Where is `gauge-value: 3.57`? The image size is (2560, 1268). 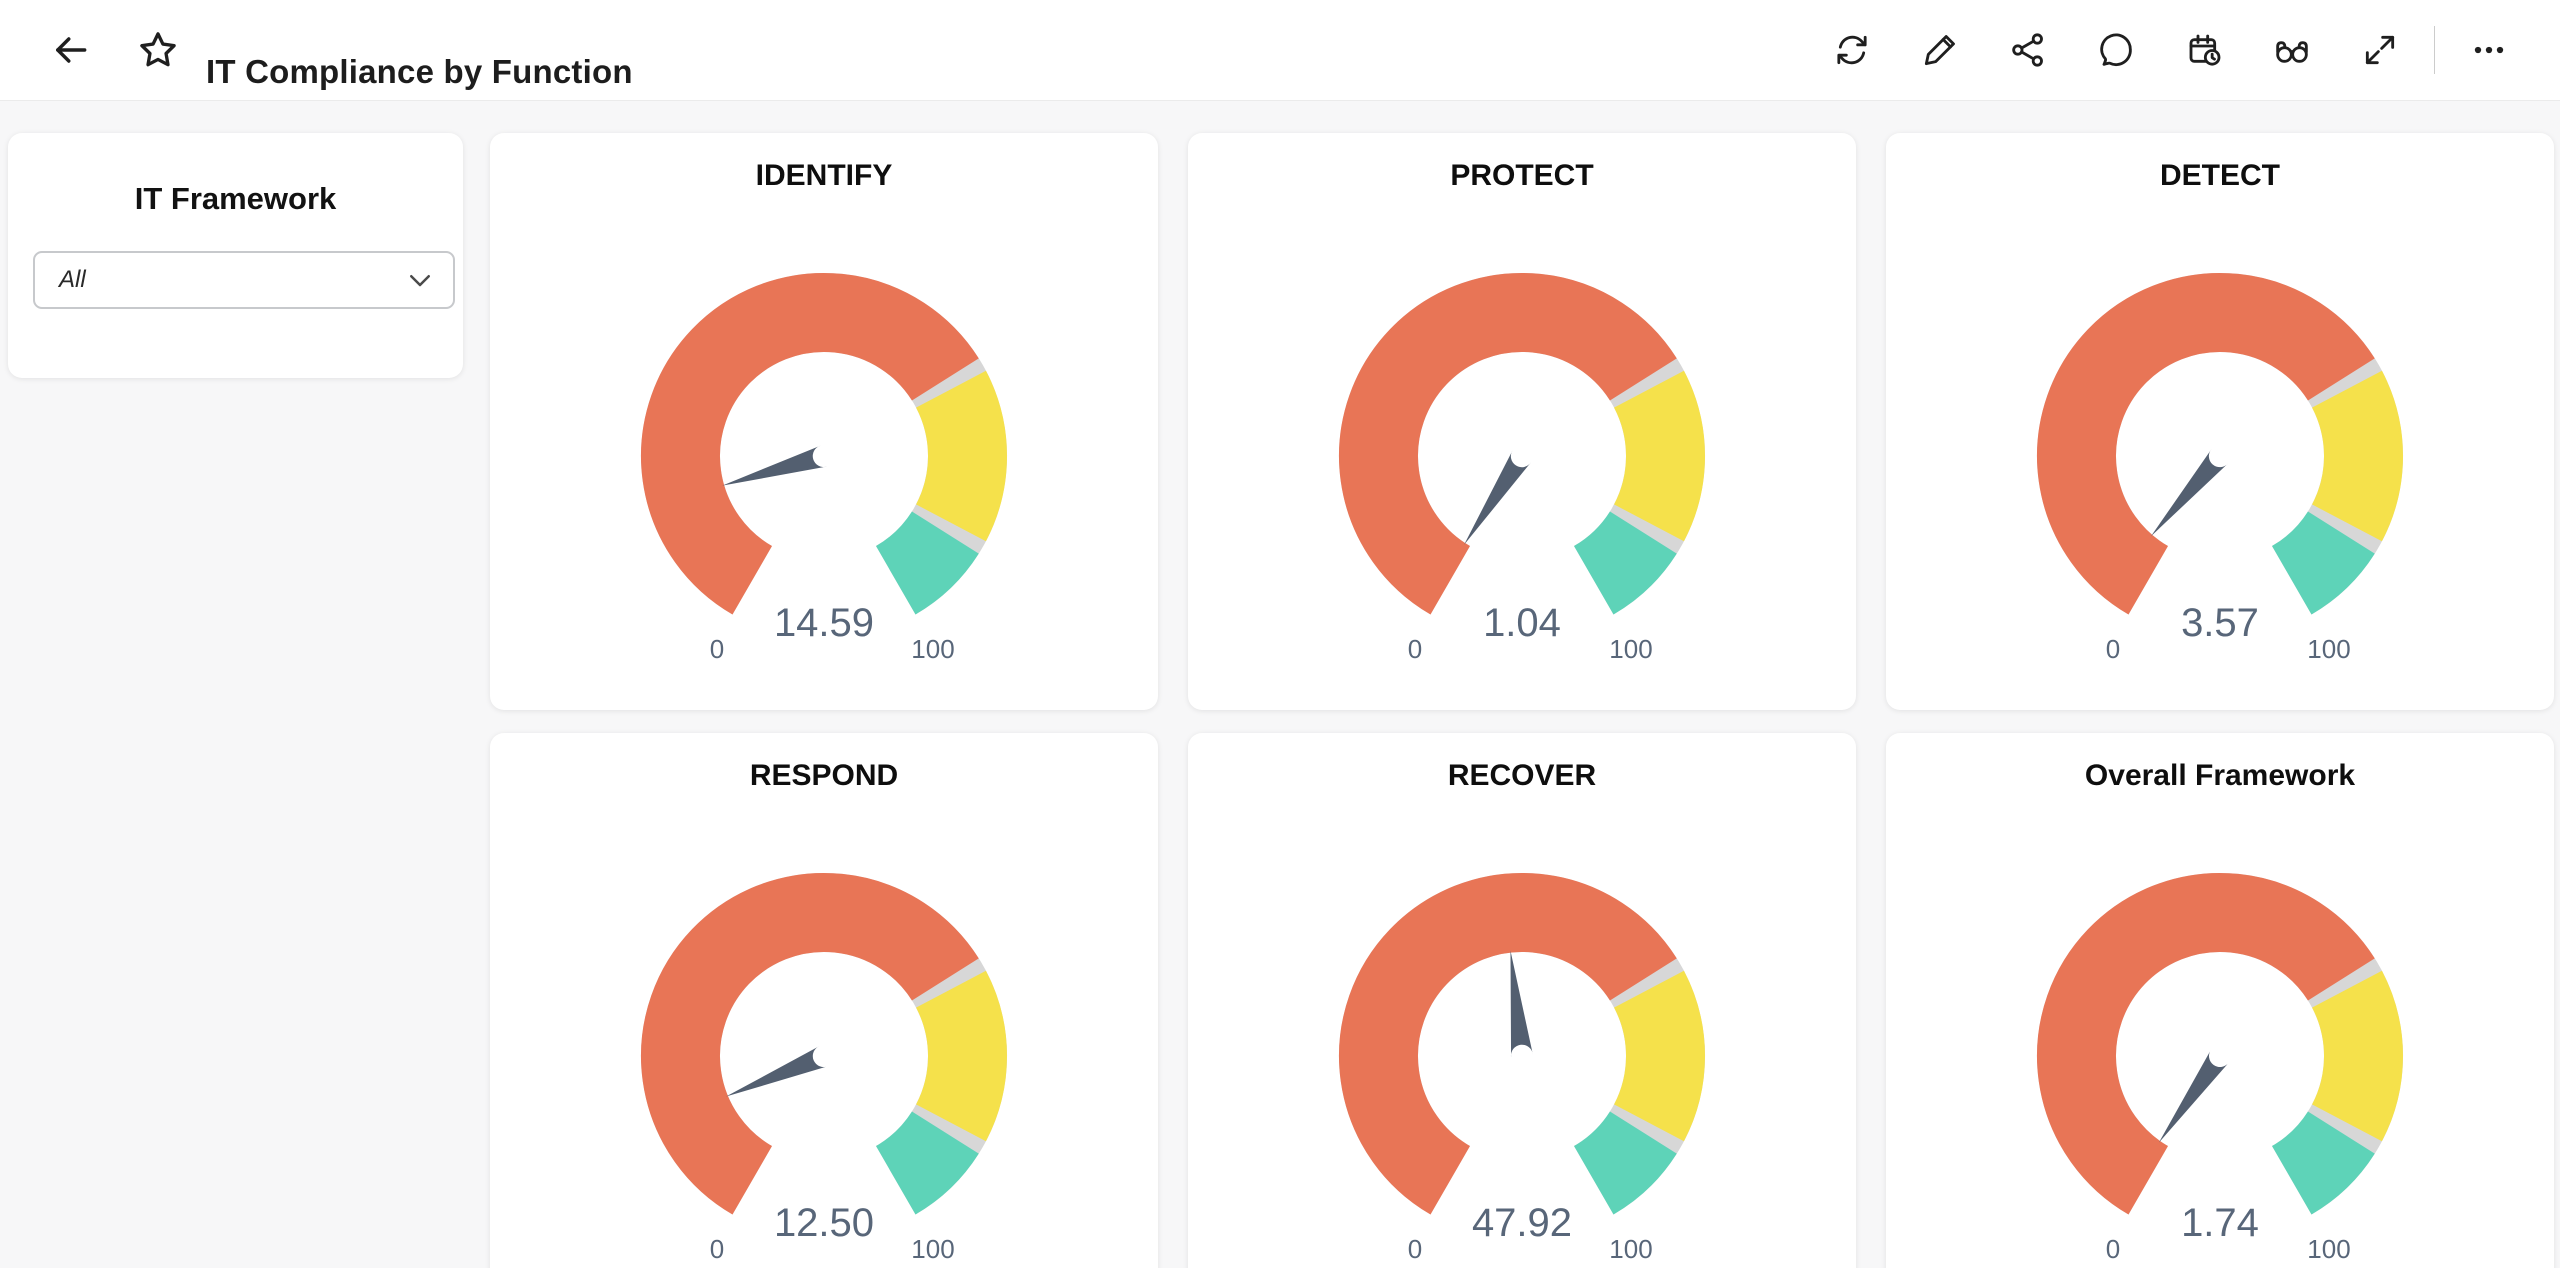 gauge-value: 3.57 is located at coordinates (2220, 623).